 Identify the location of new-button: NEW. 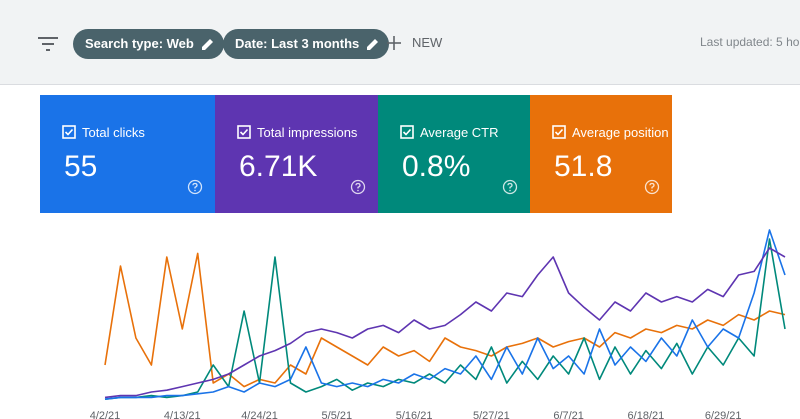
(427, 42).